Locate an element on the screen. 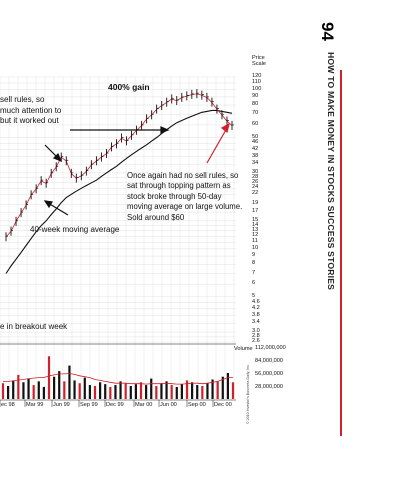 Image resolution: width=404 pixels, height=480 pixels. gain-label: 400% gain is located at coordinates (129, 87).